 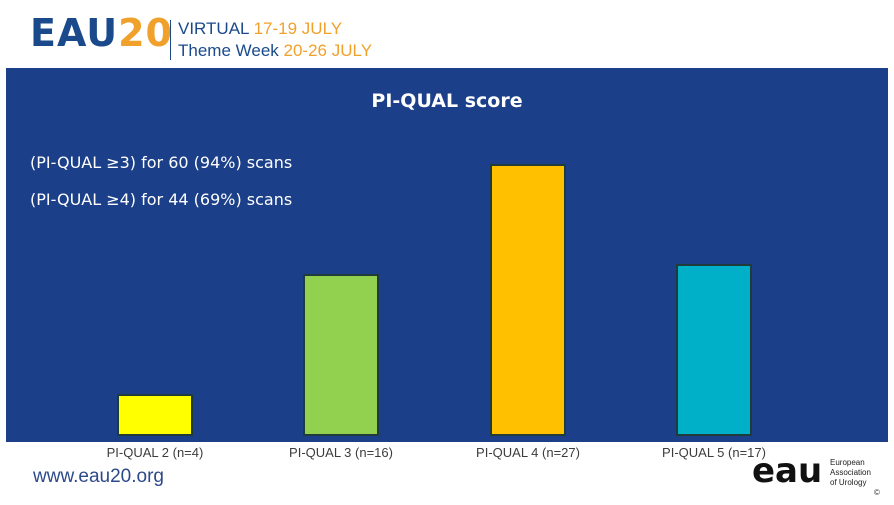 What do you see at coordinates (161, 199) in the screenshot?
I see `note-piqual-4: (PI-QUAL ≥4) for 44 (69%) scans` at bounding box center [161, 199].